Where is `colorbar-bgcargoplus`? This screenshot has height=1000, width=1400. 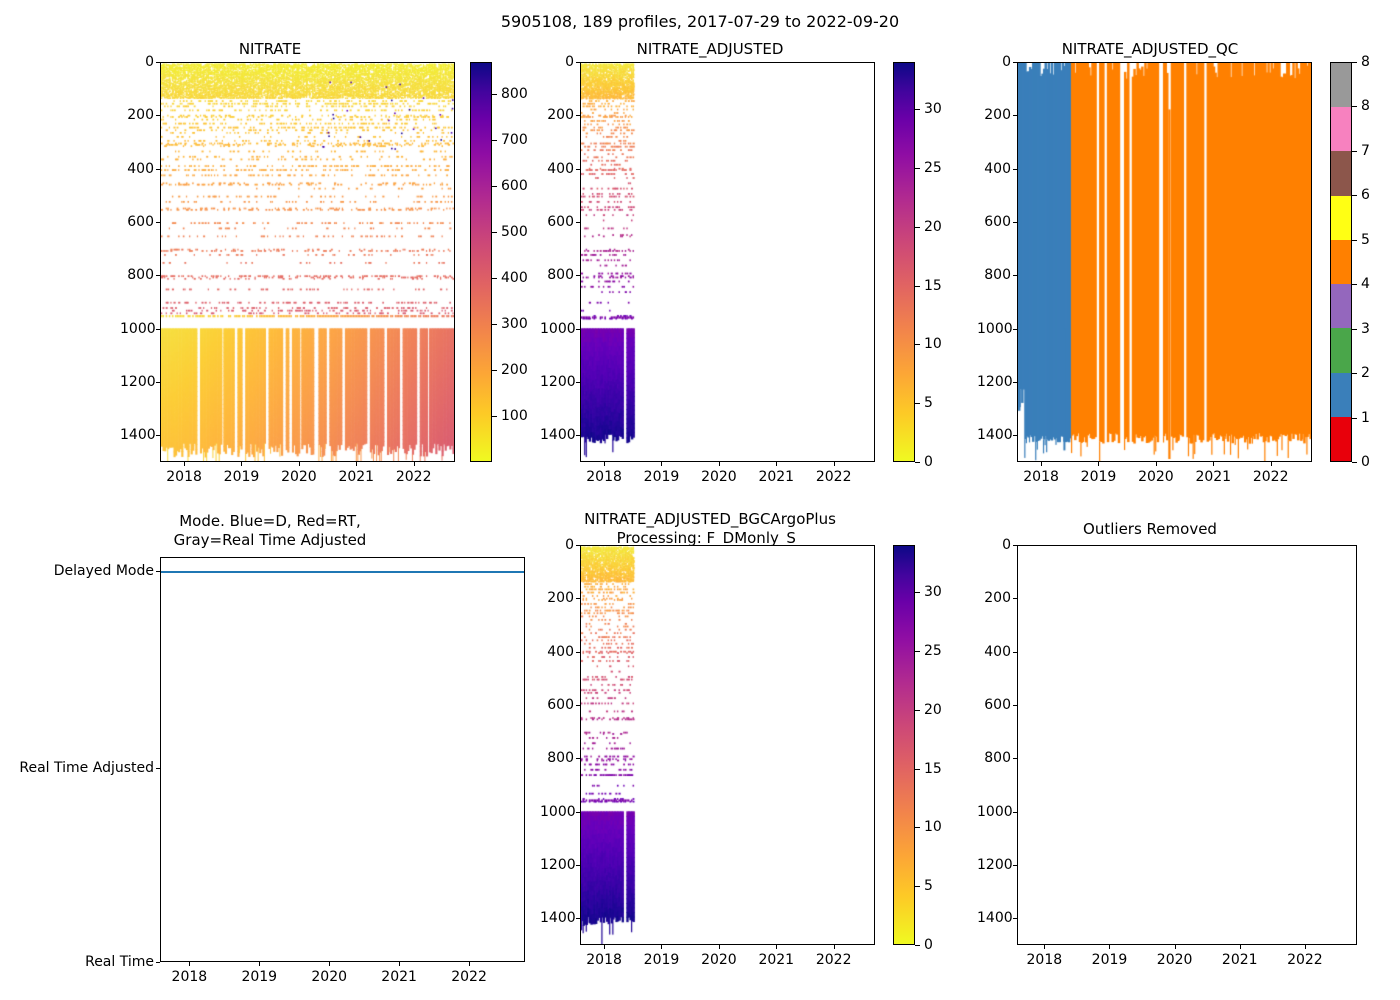
colorbar-bgcargoplus is located at coordinates (904, 745).